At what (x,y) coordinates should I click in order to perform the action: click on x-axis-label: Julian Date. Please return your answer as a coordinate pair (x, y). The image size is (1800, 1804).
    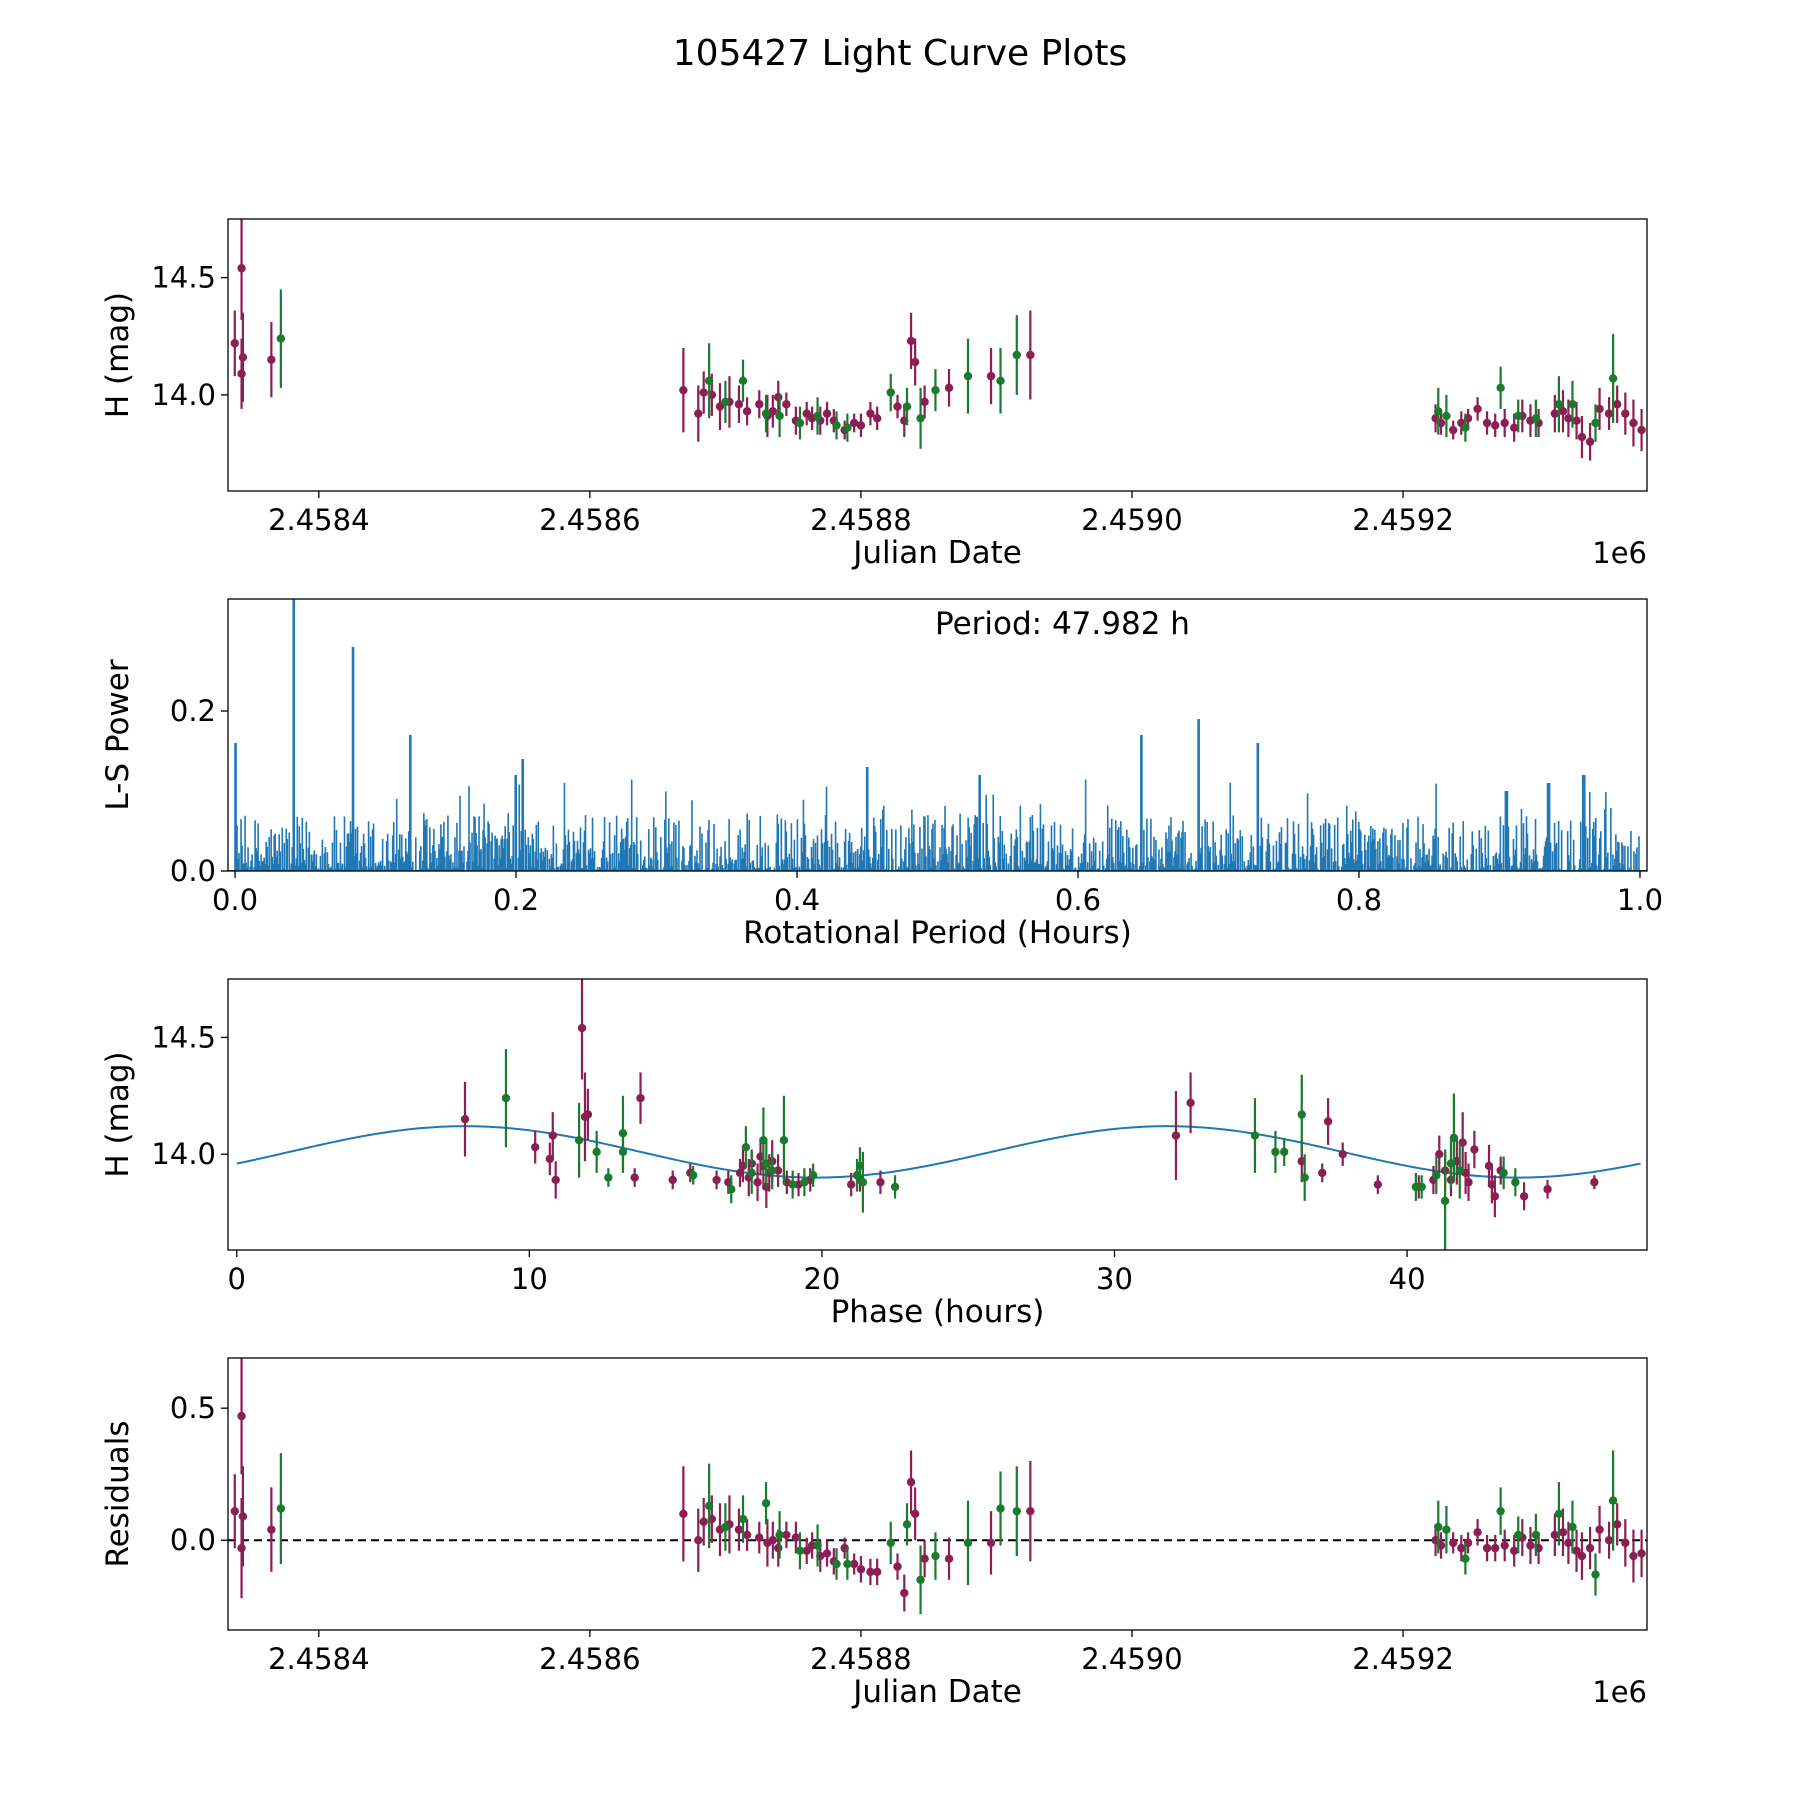
    Looking at the image, I should click on (936, 553).